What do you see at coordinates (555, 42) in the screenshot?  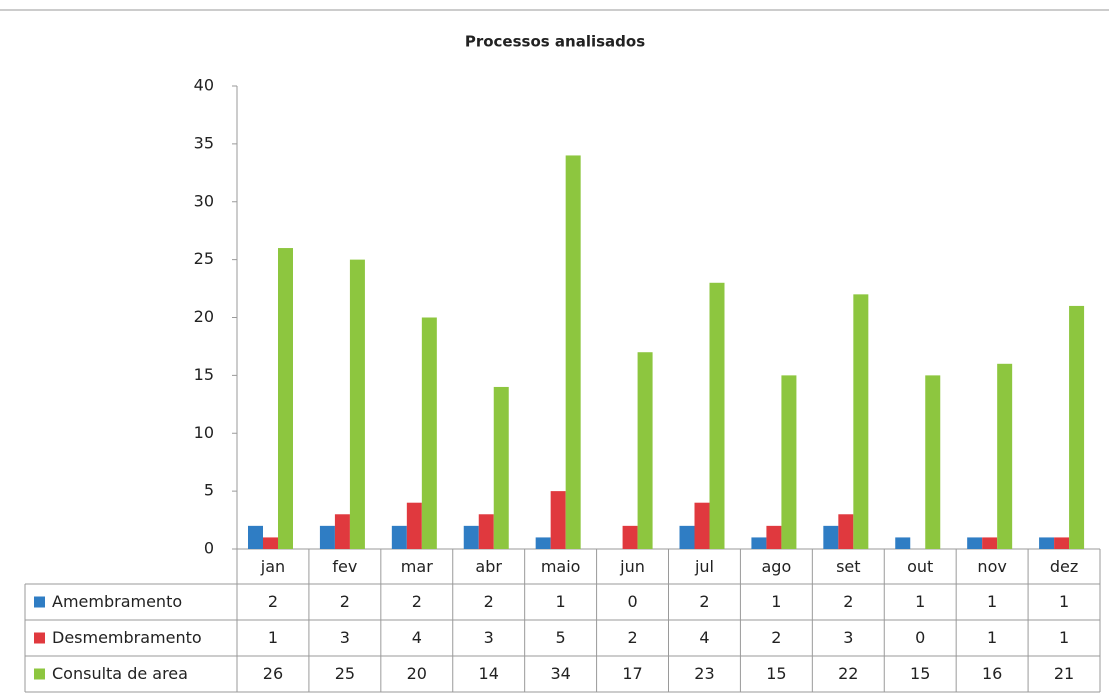 I see `chart-title: Processos analisados` at bounding box center [555, 42].